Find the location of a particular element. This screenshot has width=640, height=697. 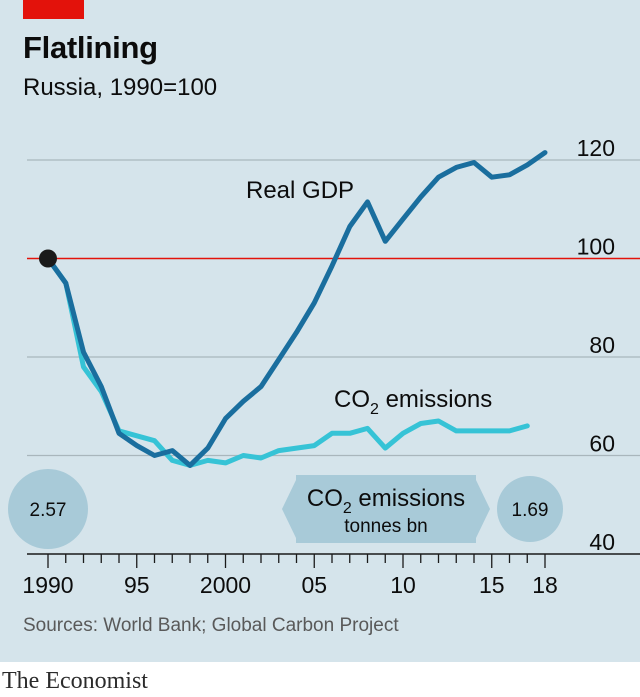

x-tick-label-2015: 15 is located at coordinates (492, 585).